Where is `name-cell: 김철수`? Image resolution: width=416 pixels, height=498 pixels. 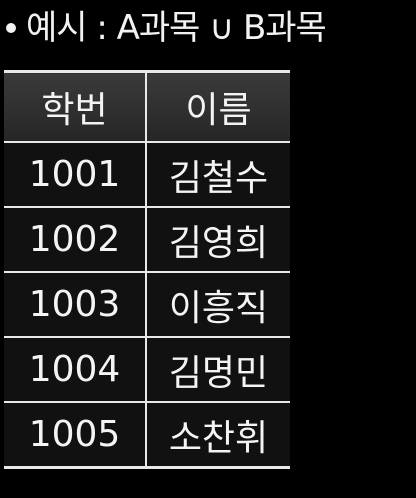 name-cell: 김철수 is located at coordinates (217, 174).